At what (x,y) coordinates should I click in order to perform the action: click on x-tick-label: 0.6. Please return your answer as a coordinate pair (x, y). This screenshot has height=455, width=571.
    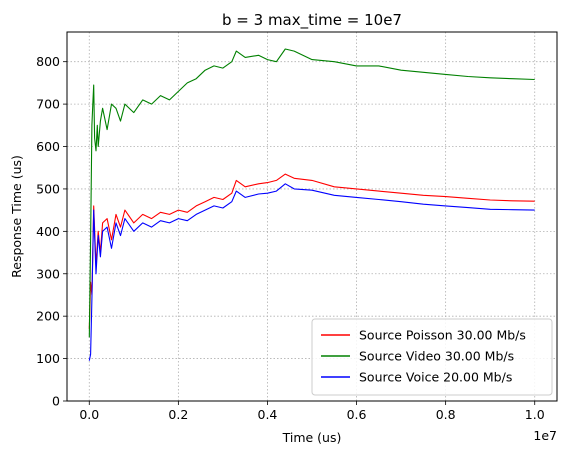
    Looking at the image, I should click on (357, 414).